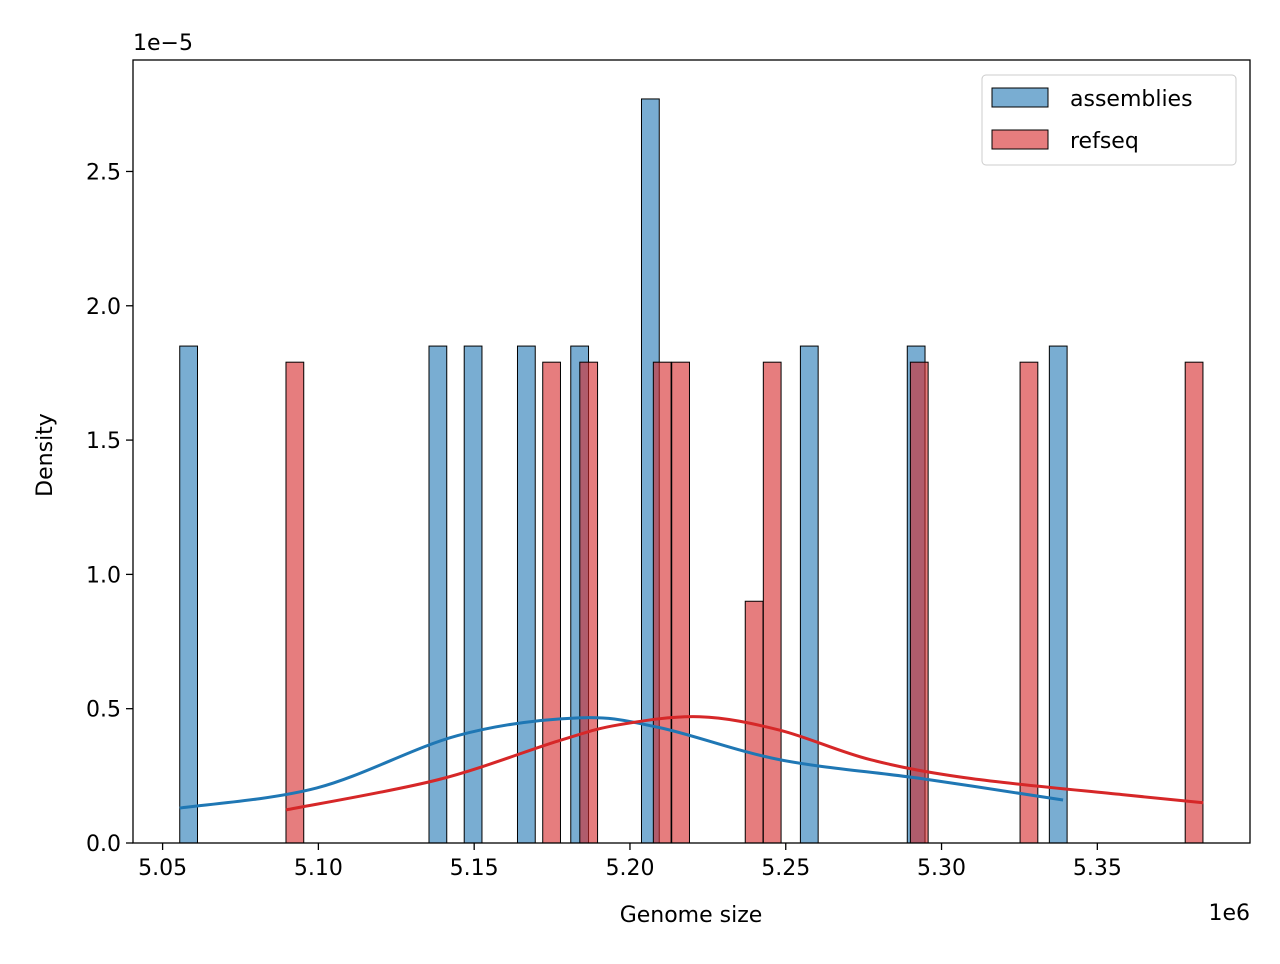 Image resolution: width=1280 pixels, height=964 pixels. What do you see at coordinates (691, 915) in the screenshot?
I see `x-axis-label: Genome size` at bounding box center [691, 915].